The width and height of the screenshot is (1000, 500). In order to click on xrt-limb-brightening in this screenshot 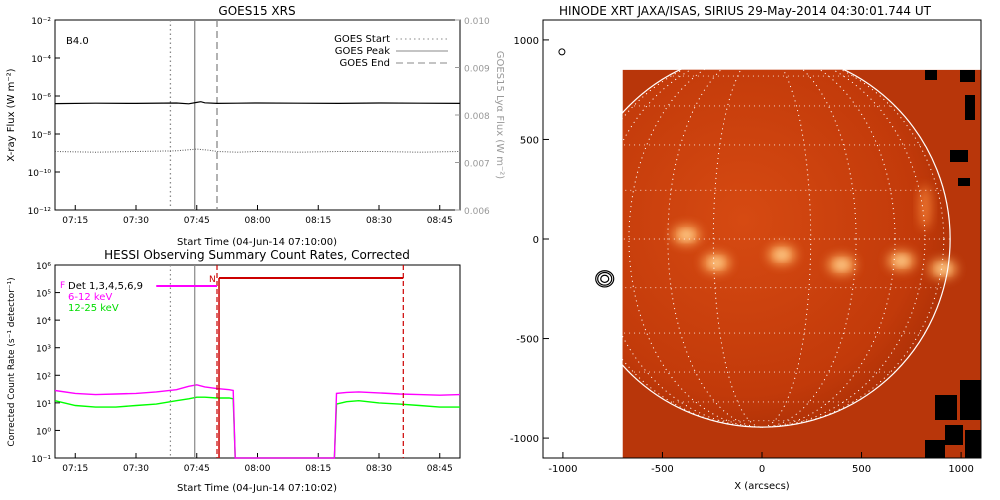, I will do `click(925, 207)`.